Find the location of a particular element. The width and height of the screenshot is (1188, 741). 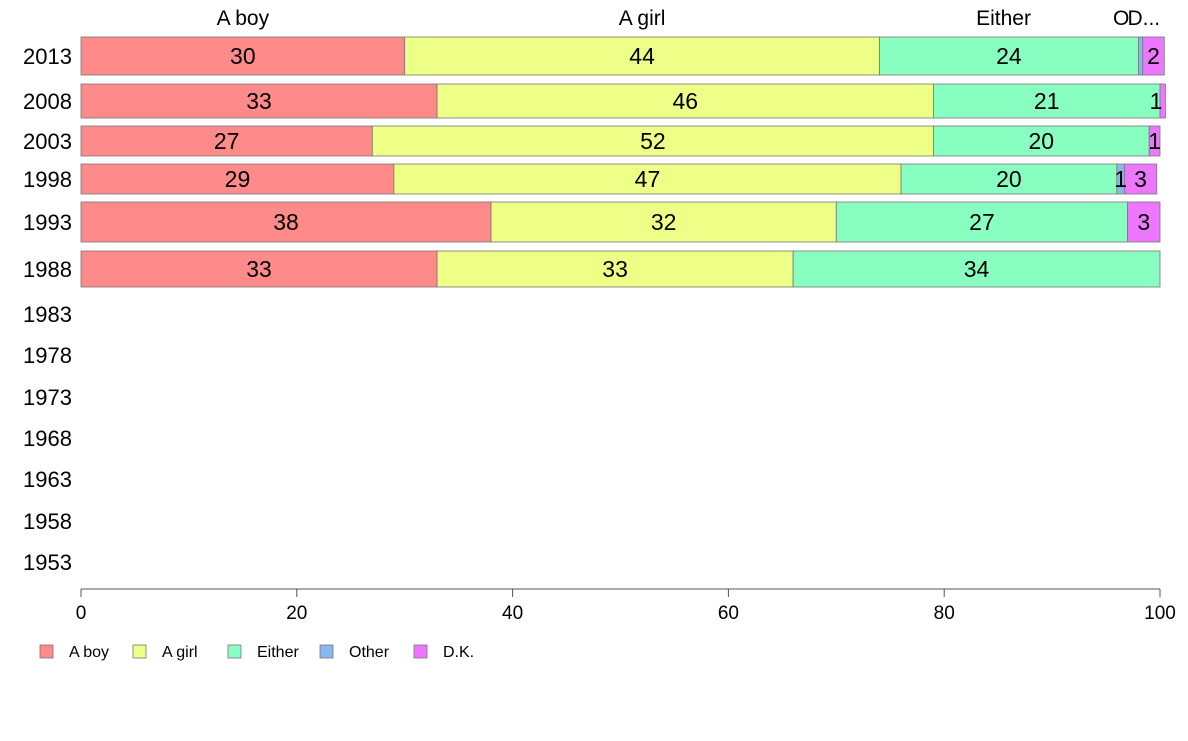

legend-label: Either is located at coordinates (278, 652).